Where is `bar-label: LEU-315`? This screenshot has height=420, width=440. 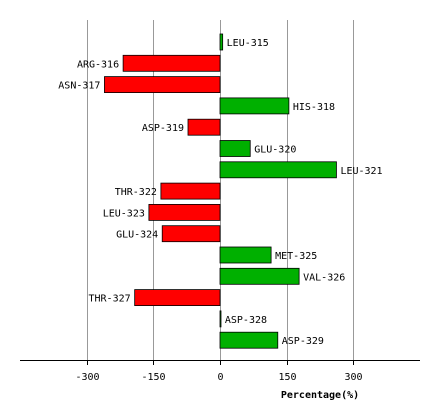
bar-label: LEU-315 is located at coordinates (248, 43).